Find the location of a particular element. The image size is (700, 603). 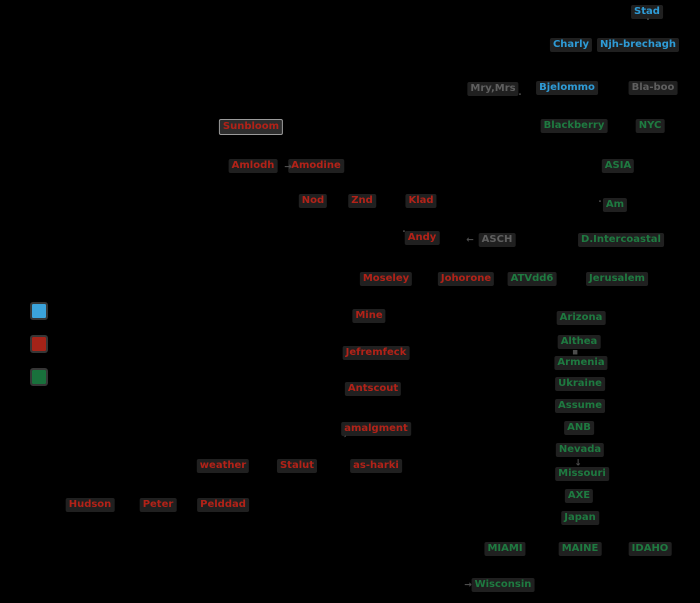

point-label-red-cluster: Moseley is located at coordinates (386, 279).